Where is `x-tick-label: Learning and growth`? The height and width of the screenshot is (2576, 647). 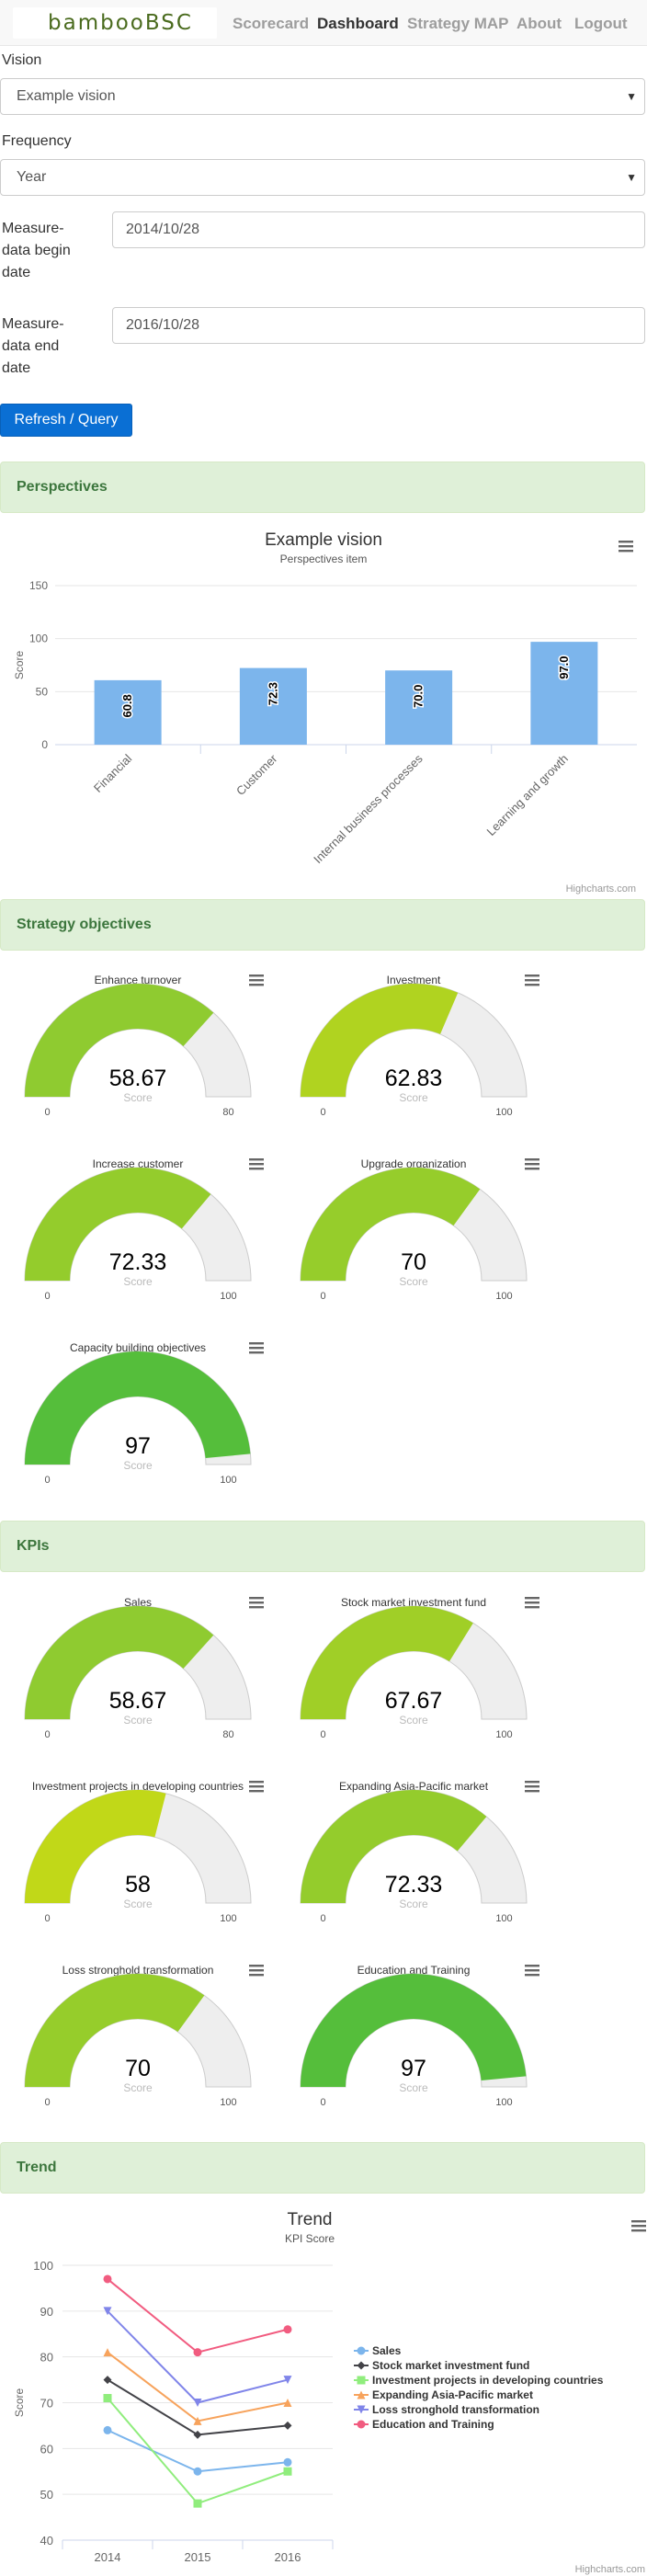 x-tick-label: Learning and growth is located at coordinates (527, 795).